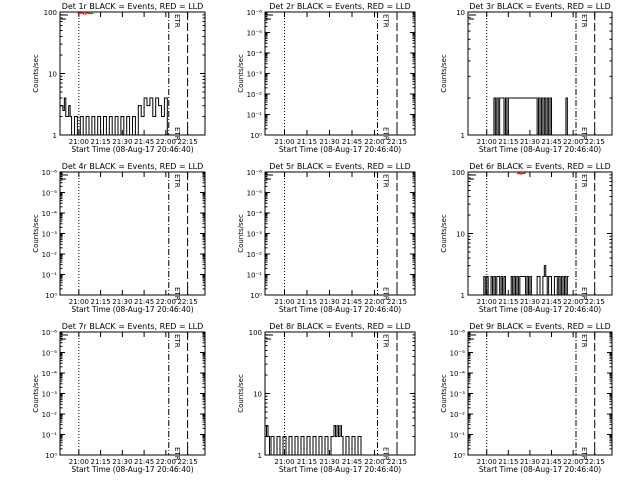 This screenshot has height=484, width=640. What do you see at coordinates (340, 326) in the screenshot?
I see `panel-title: Det 8r BLACK = Events, RED = LLD` at bounding box center [340, 326].